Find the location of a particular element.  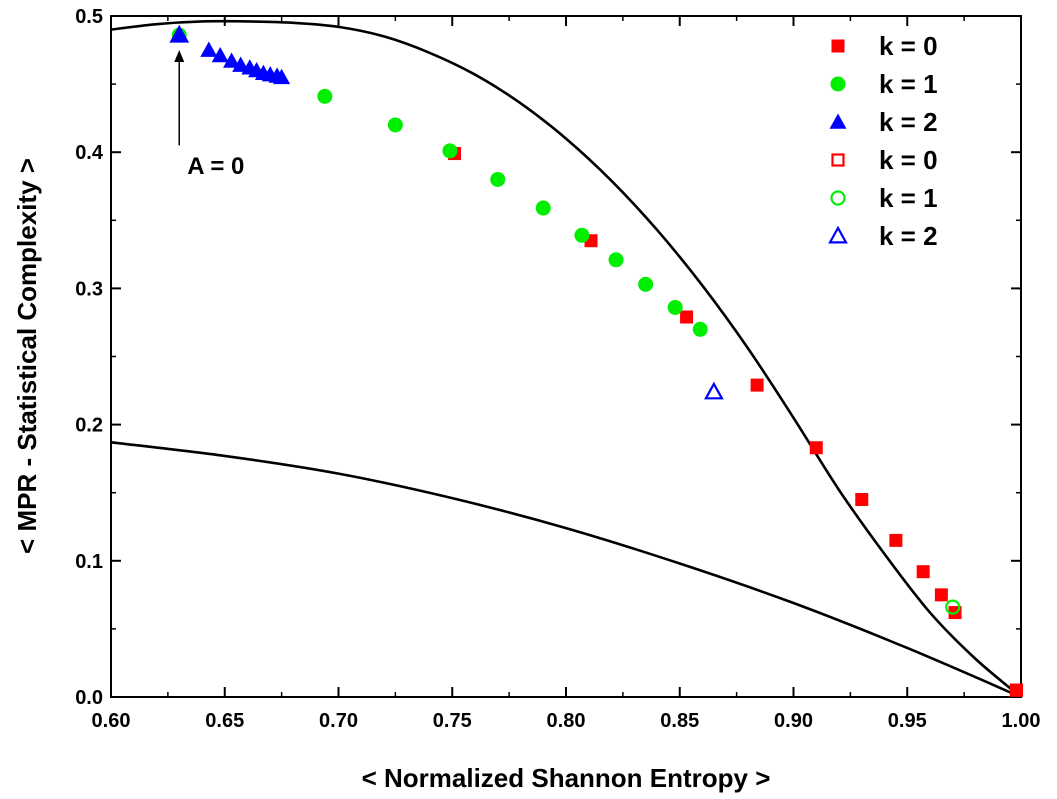

y-tick-label: 0.1 is located at coordinates (89, 562).